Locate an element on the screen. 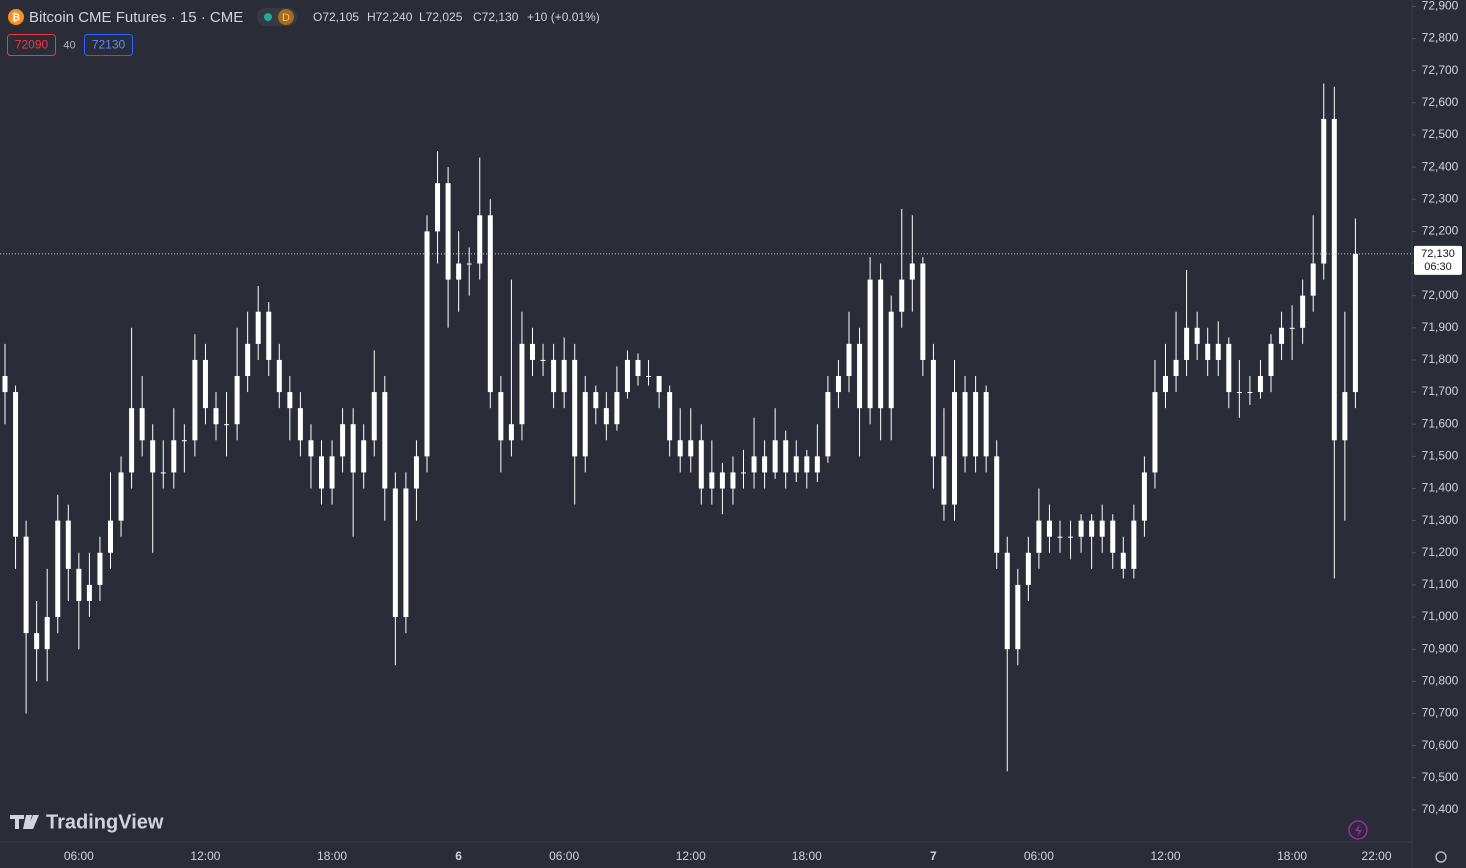  last-price-label: 72,130 is located at coordinates (1438, 254).